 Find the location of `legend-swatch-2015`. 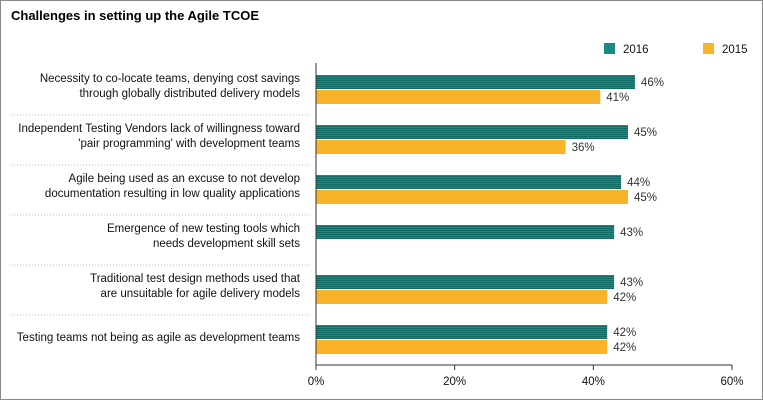

legend-swatch-2015 is located at coordinates (708, 48).